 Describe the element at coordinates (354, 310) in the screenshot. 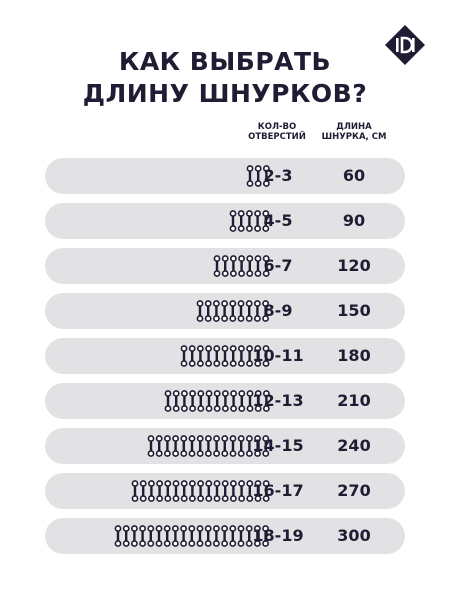

I see `lace-length: 150` at that location.